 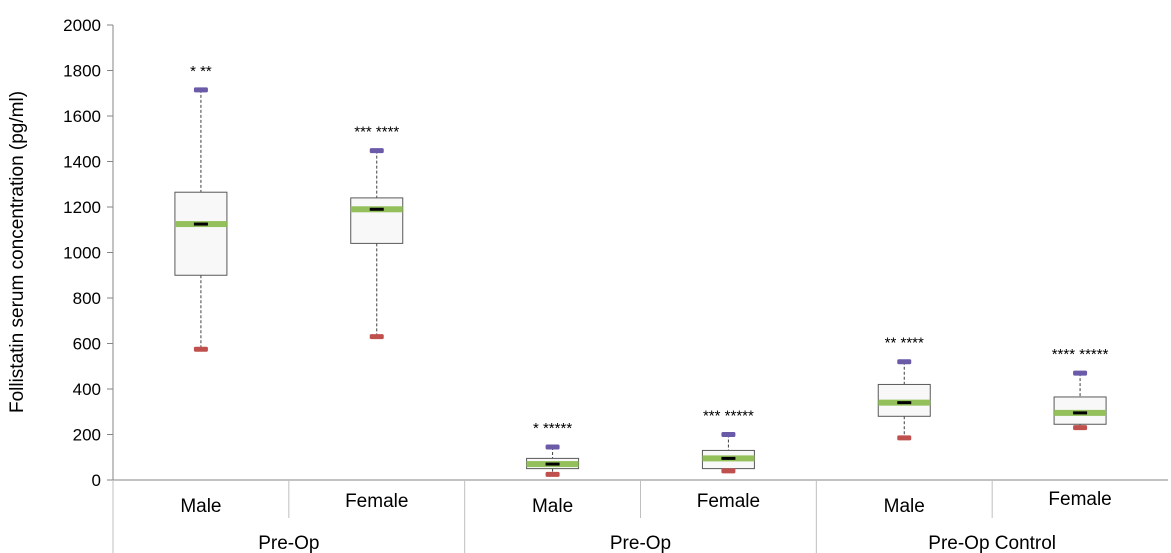 What do you see at coordinates (82, 207) in the screenshot?
I see `y-tick-label: 1200` at bounding box center [82, 207].